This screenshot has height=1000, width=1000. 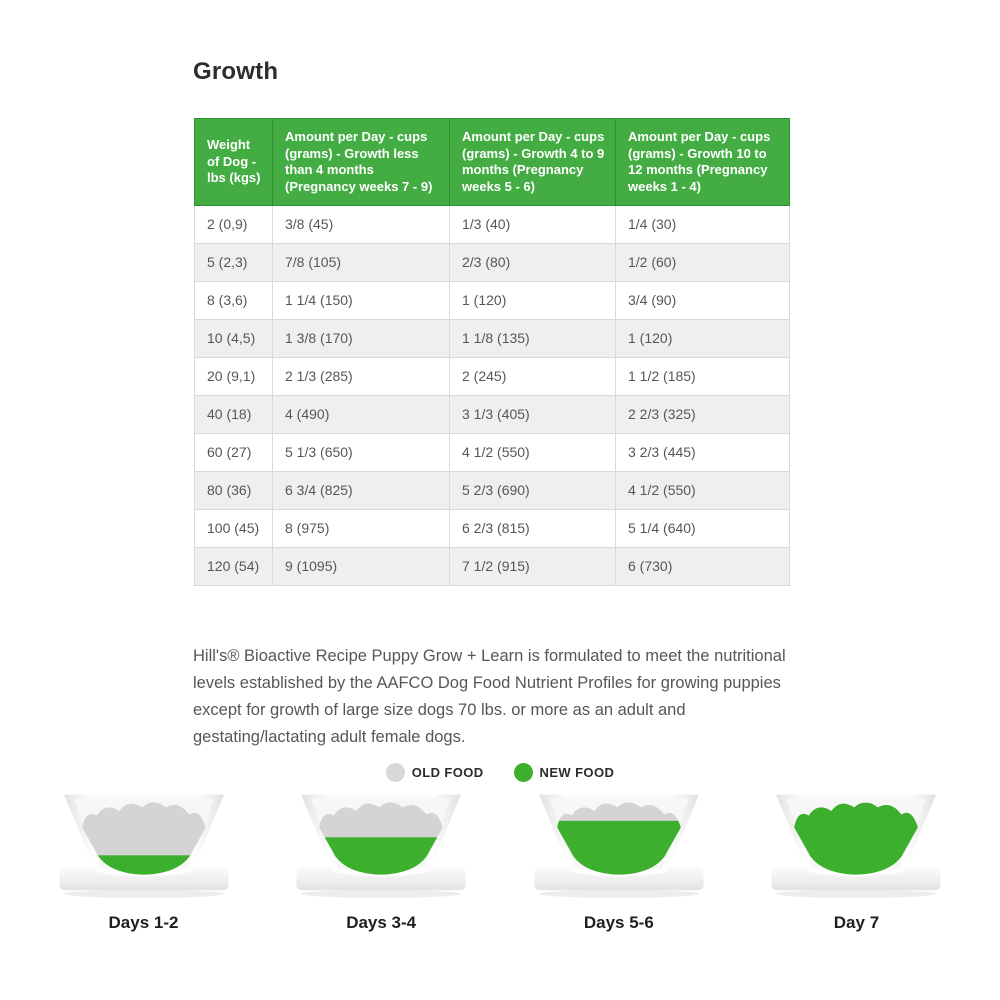 I want to click on amount-cell: 1 1/8 (135), so click(x=532, y=338).